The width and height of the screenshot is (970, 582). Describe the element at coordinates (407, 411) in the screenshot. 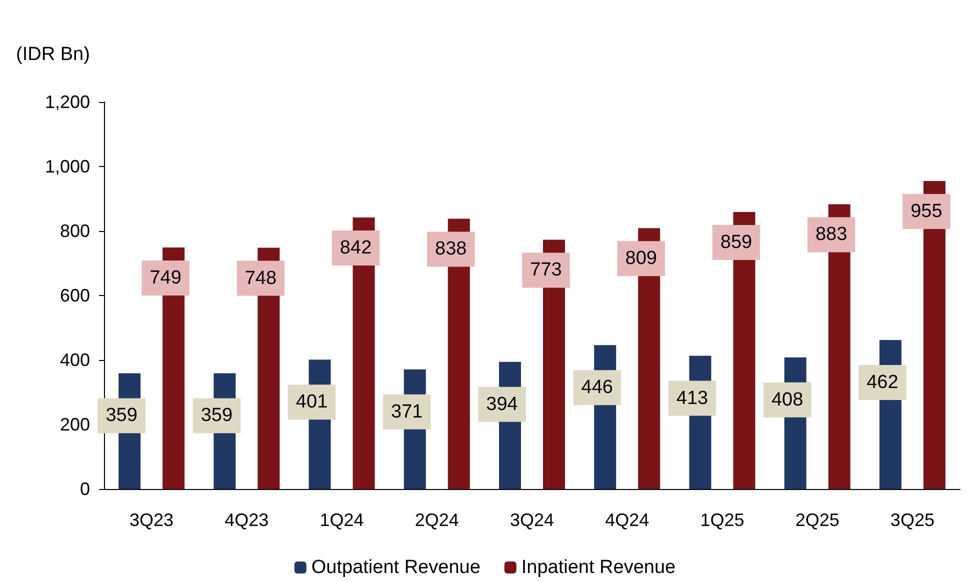

I see `data-label: 371` at that location.